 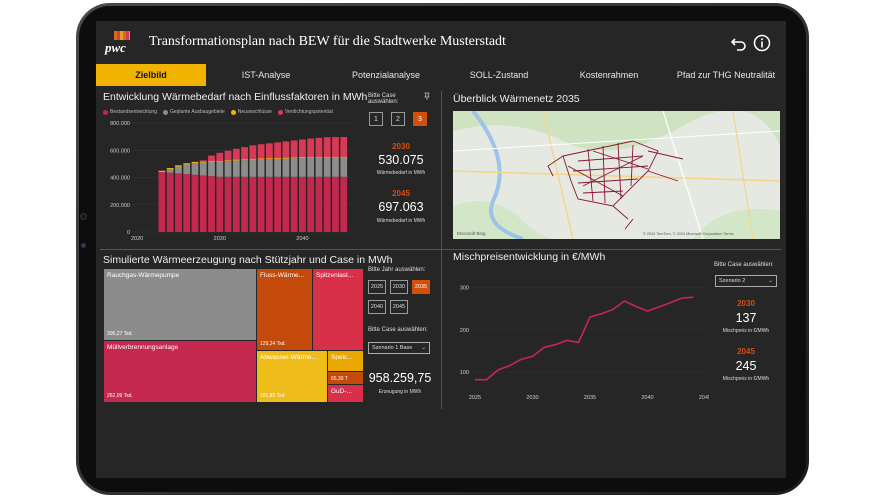 I want to click on legend-label: Bestandsentwicklung, so click(x=133, y=112).